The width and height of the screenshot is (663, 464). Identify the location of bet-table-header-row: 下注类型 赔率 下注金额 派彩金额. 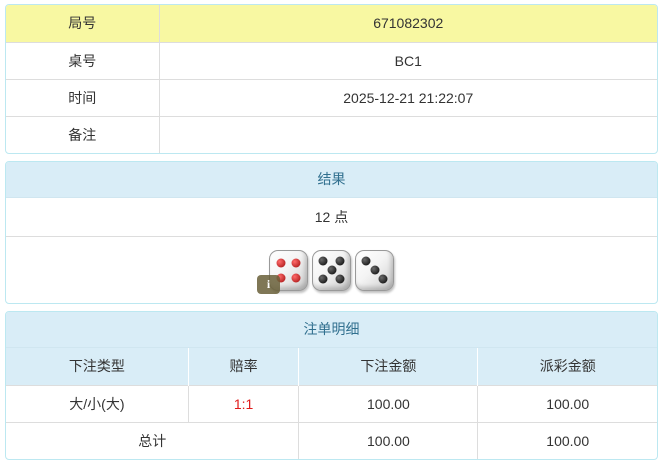
(331, 366).